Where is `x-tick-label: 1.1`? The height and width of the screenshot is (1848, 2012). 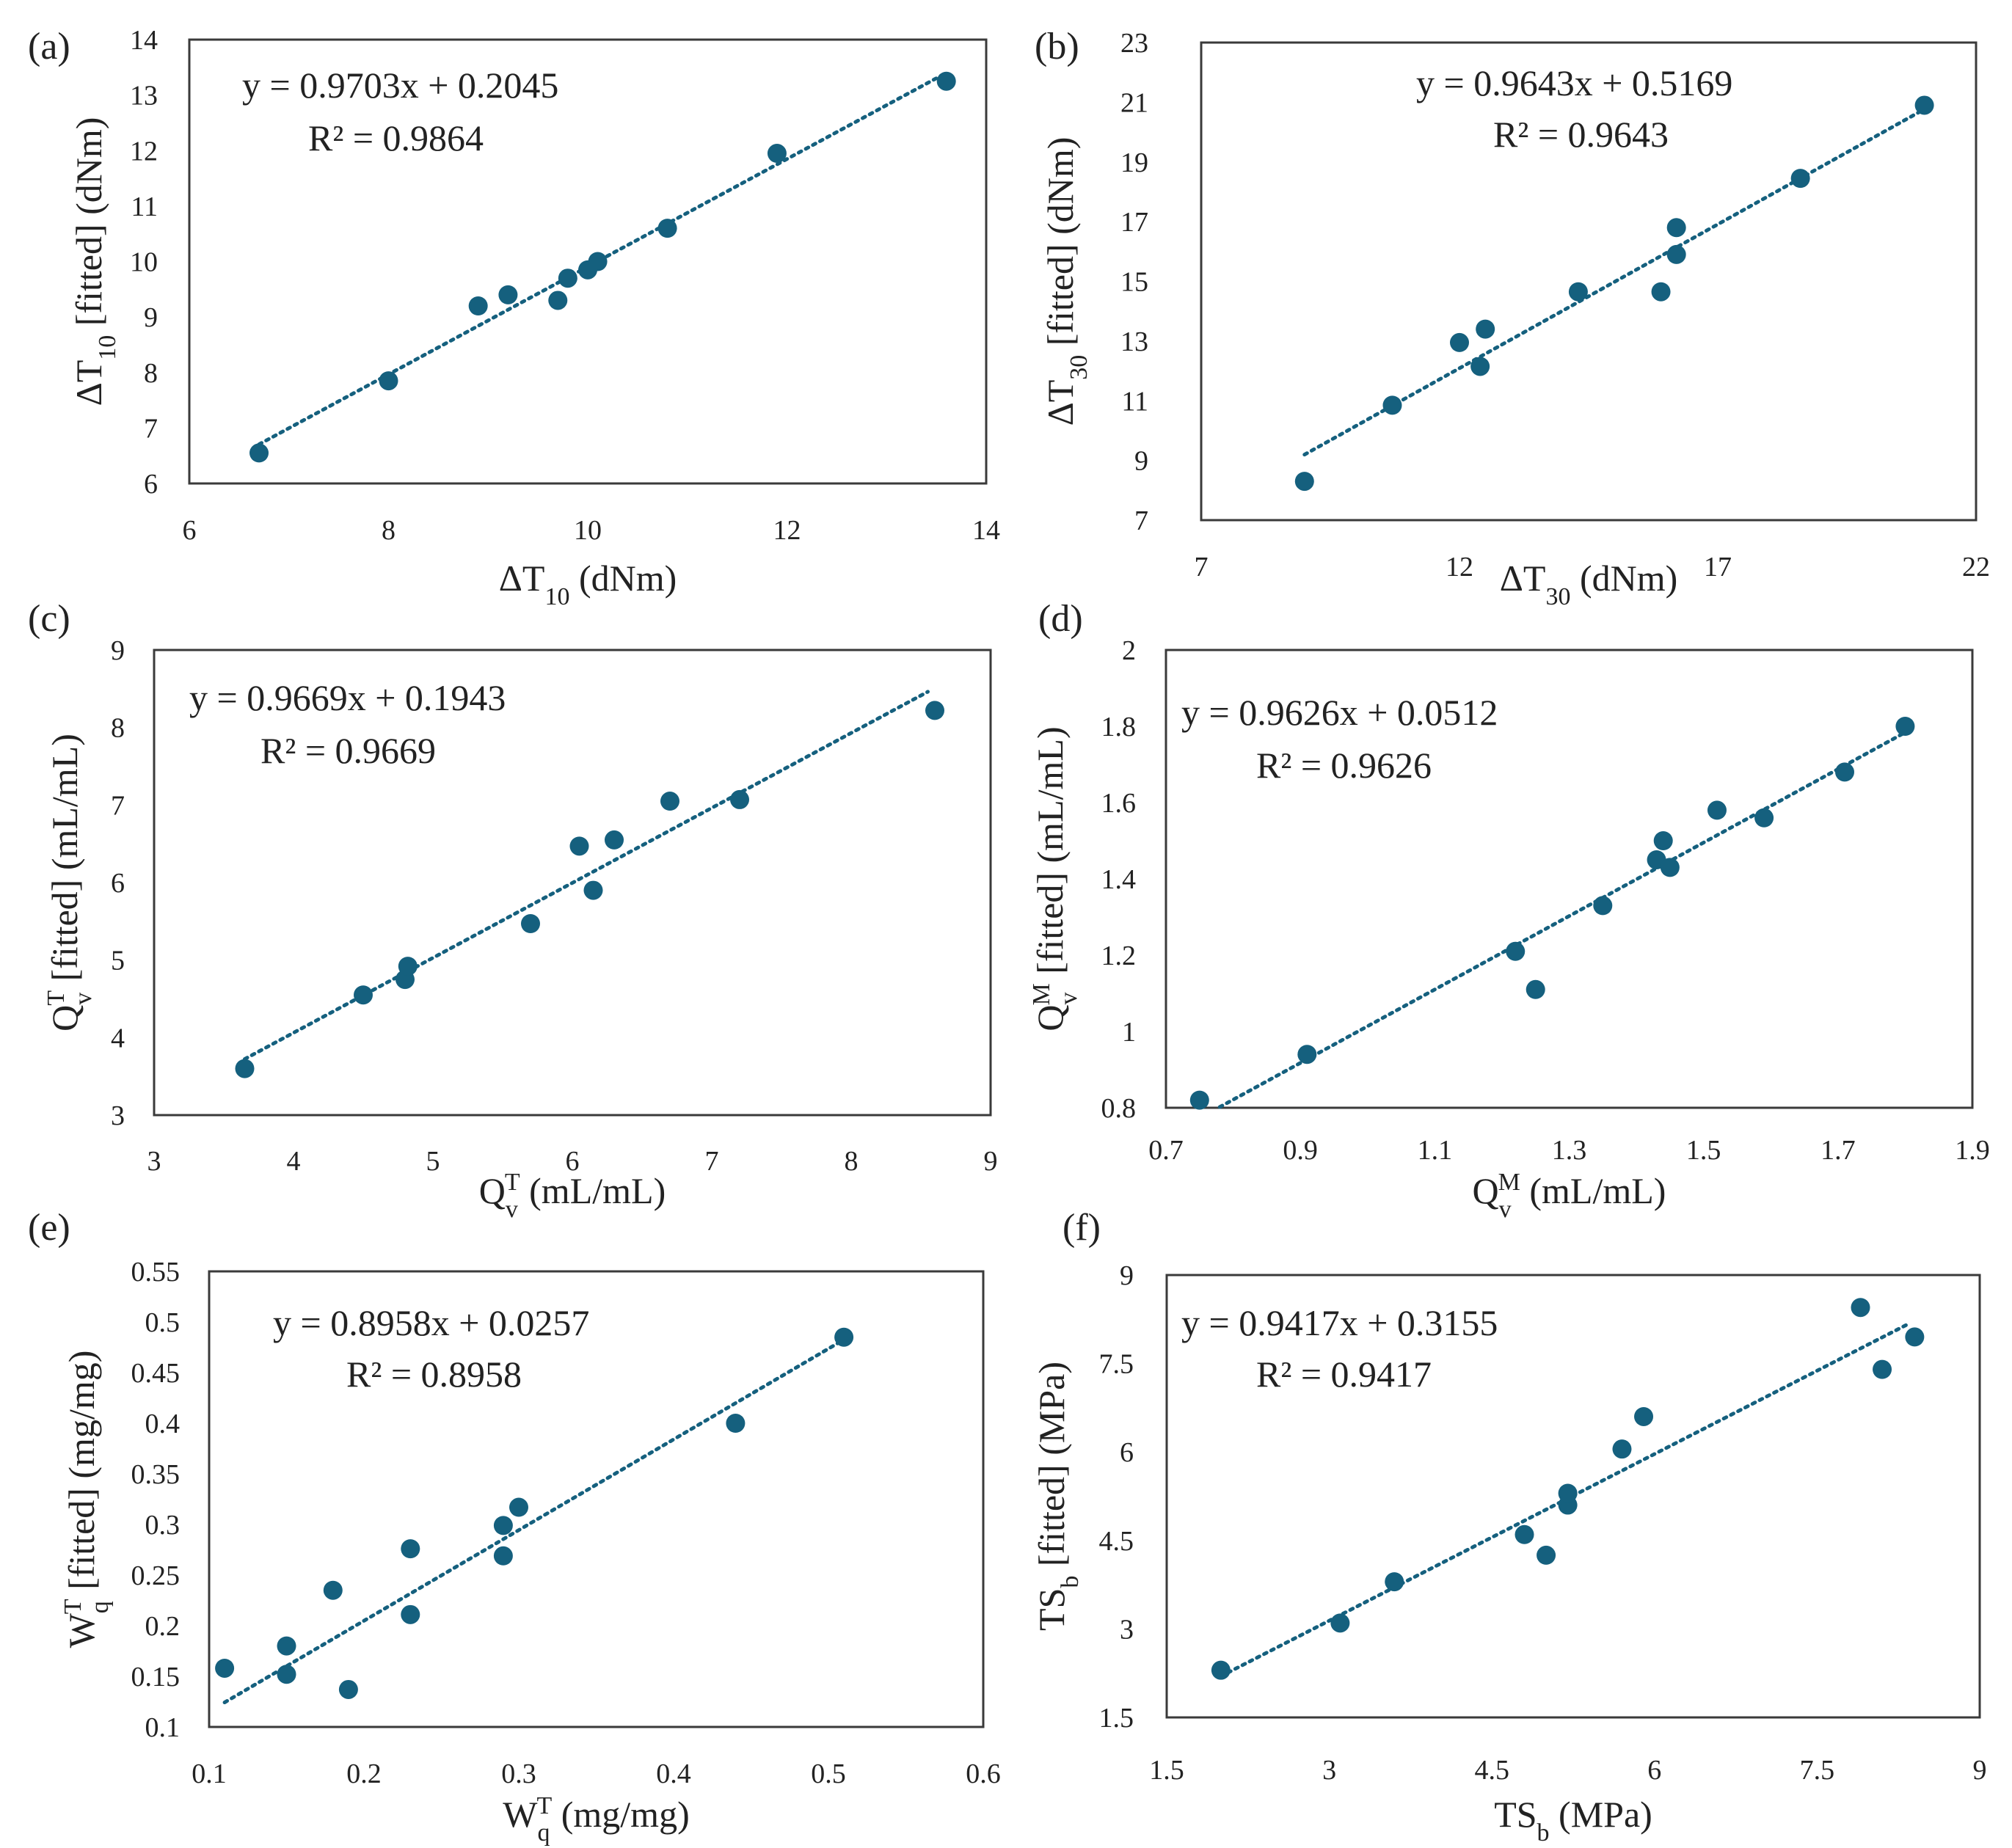 x-tick-label: 1.1 is located at coordinates (1435, 1151).